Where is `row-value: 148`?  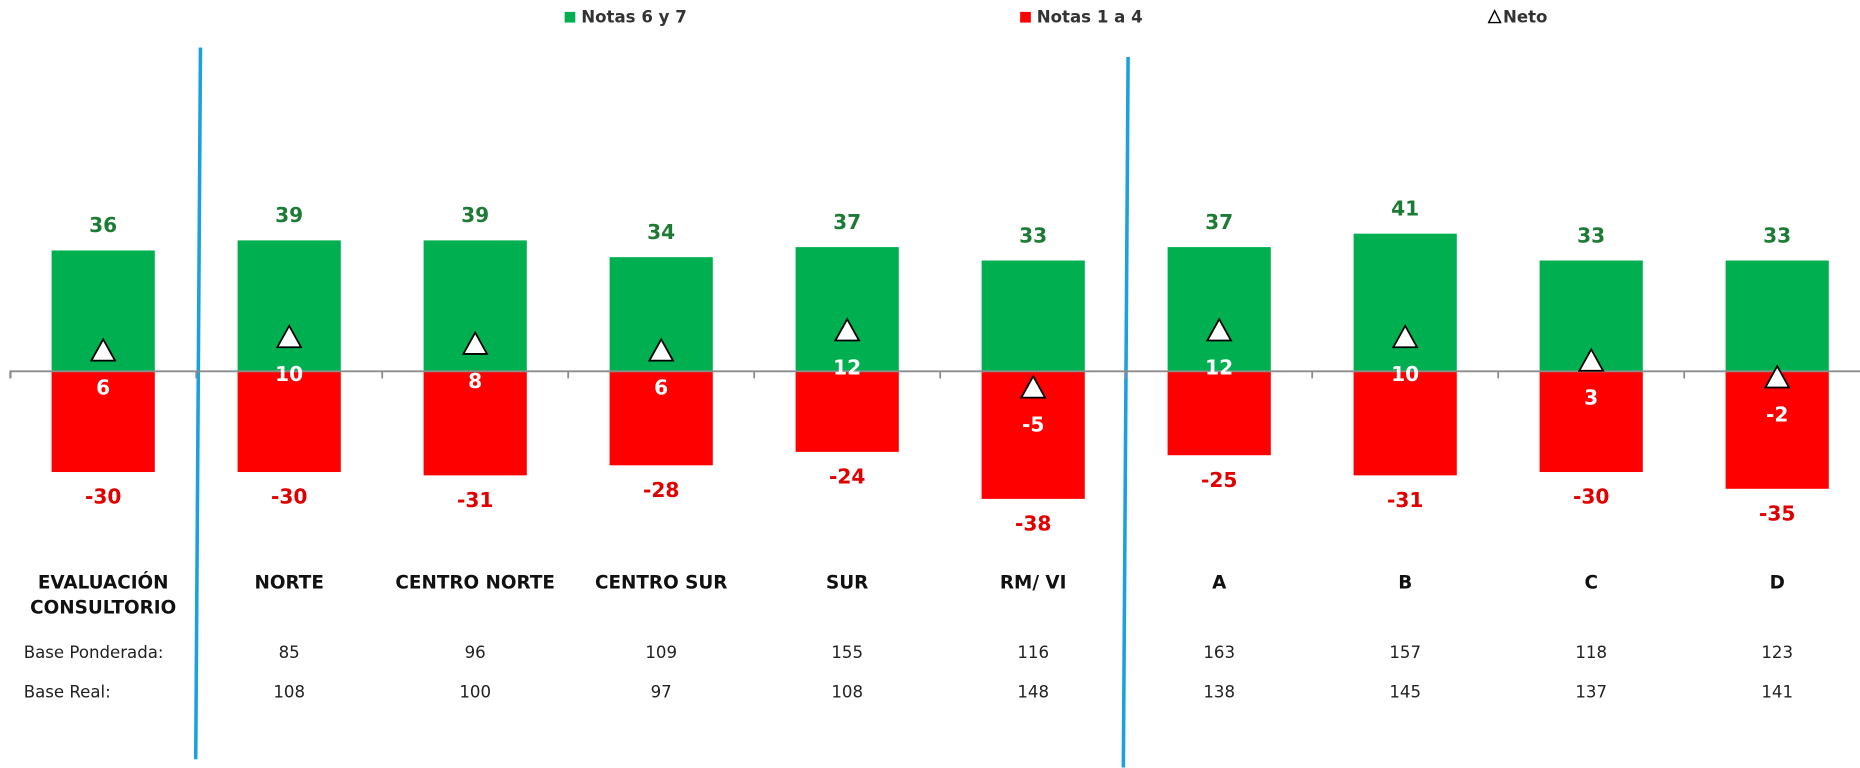 row-value: 148 is located at coordinates (1033, 691).